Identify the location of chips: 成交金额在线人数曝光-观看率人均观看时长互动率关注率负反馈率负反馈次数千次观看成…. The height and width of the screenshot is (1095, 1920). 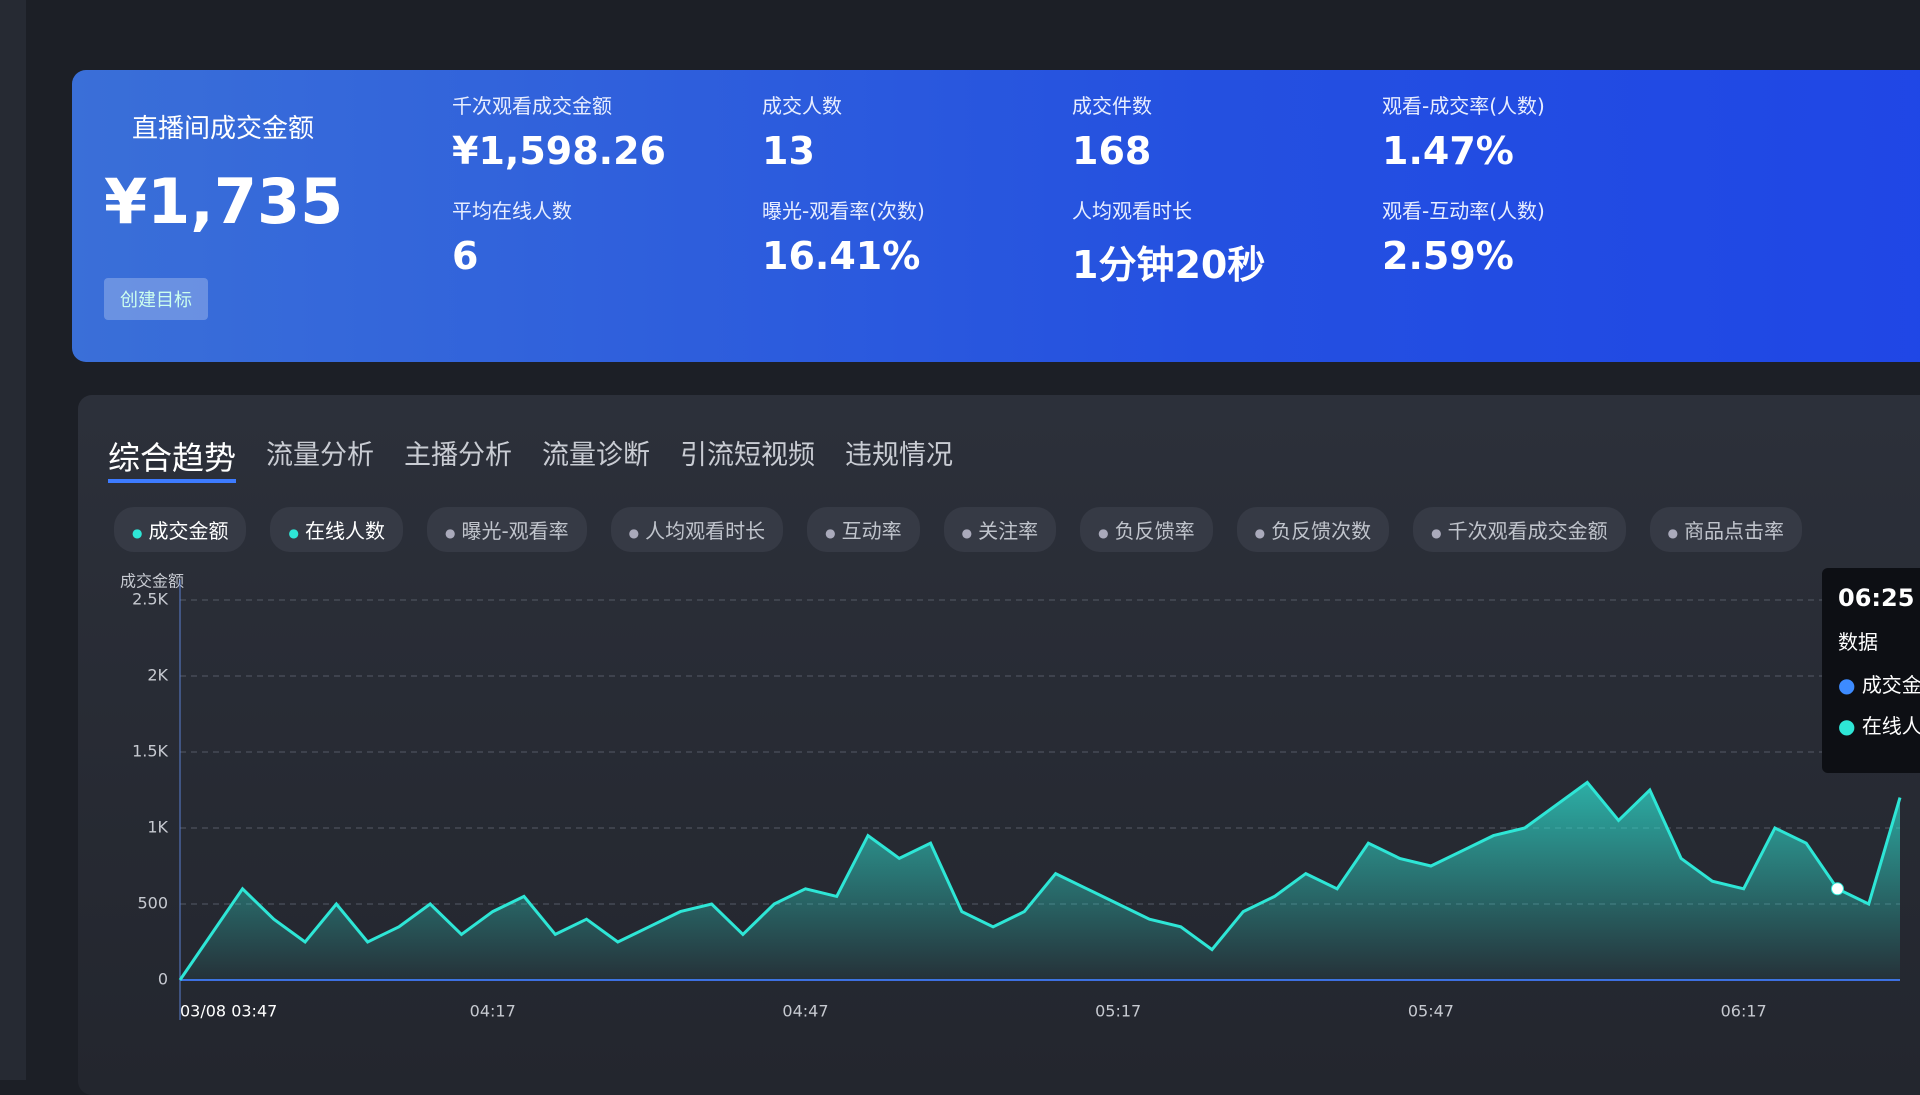
(958, 529).